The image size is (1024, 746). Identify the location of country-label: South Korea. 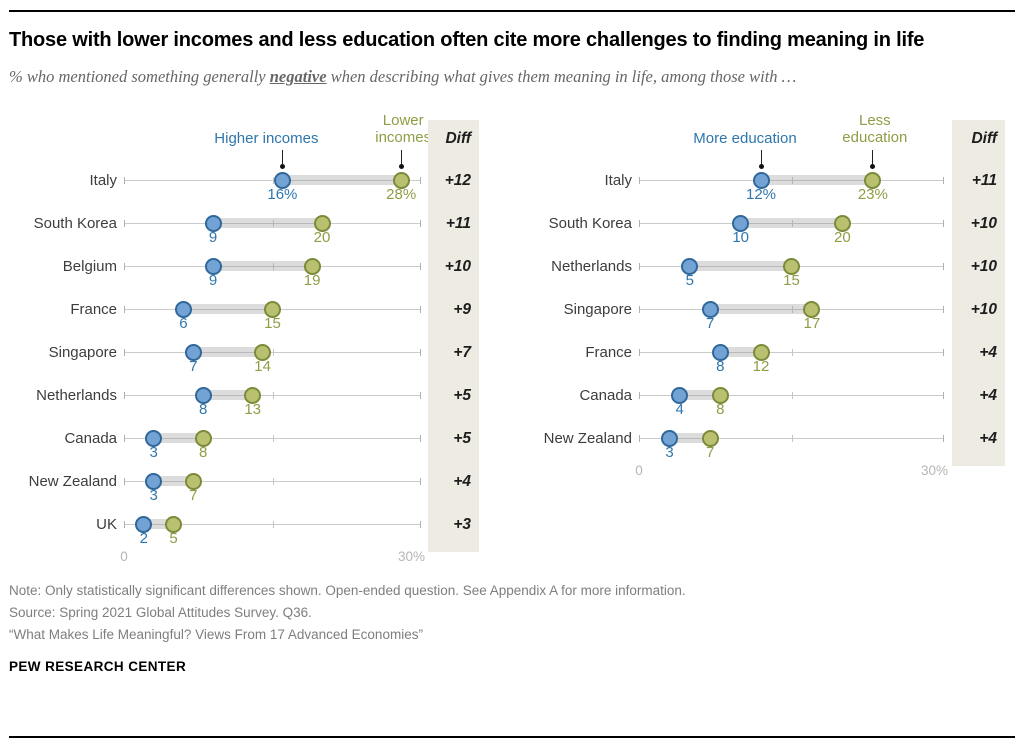
(75, 224).